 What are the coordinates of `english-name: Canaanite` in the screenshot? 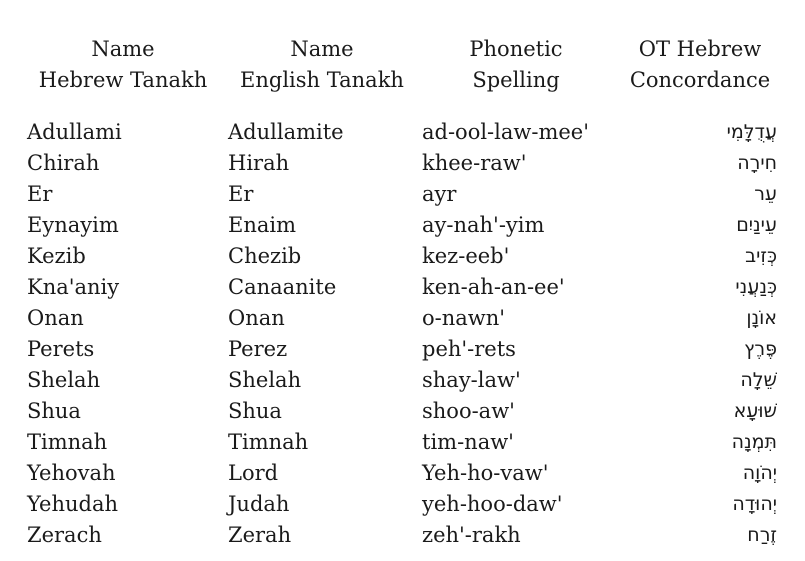 It's located at (282, 287).